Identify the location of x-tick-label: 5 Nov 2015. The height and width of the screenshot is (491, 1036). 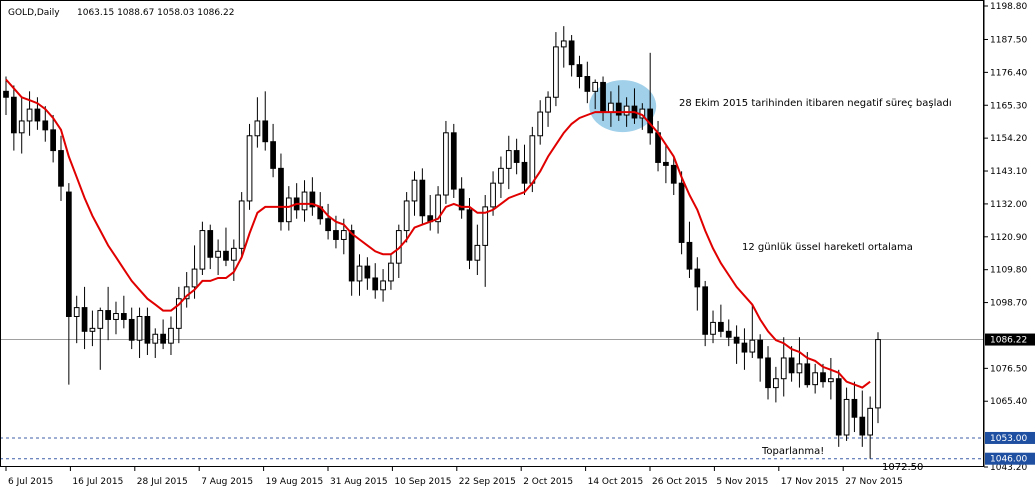
(742, 482).